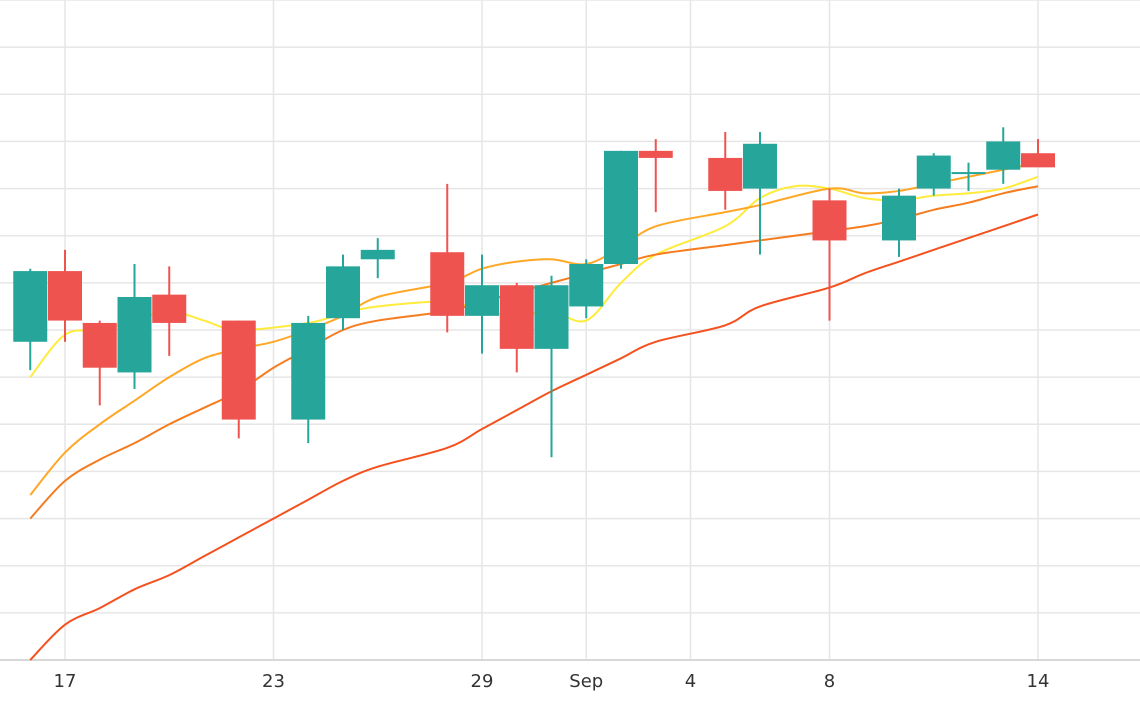 Image resolution: width=1140 pixels, height=710 pixels. What do you see at coordinates (1038, 681) in the screenshot?
I see `x-tick-label: 14` at bounding box center [1038, 681].